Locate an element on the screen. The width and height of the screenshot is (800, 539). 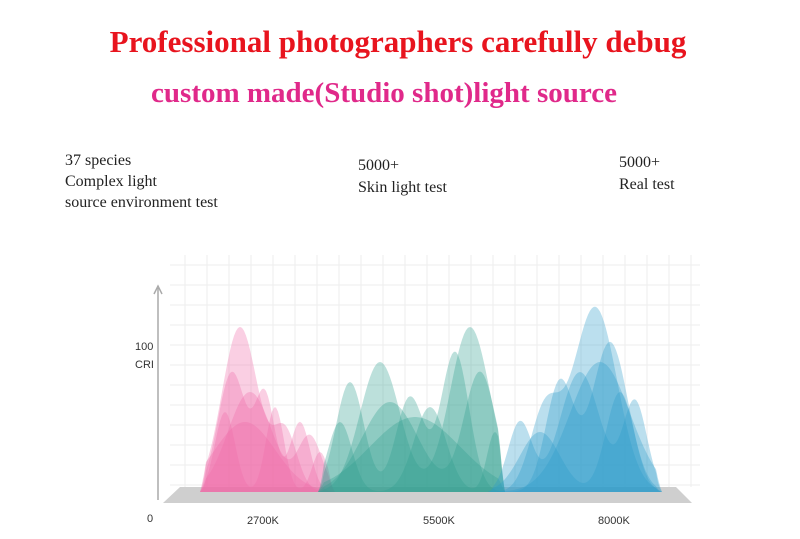
stat-line: source environment test is located at coordinates (141, 202).